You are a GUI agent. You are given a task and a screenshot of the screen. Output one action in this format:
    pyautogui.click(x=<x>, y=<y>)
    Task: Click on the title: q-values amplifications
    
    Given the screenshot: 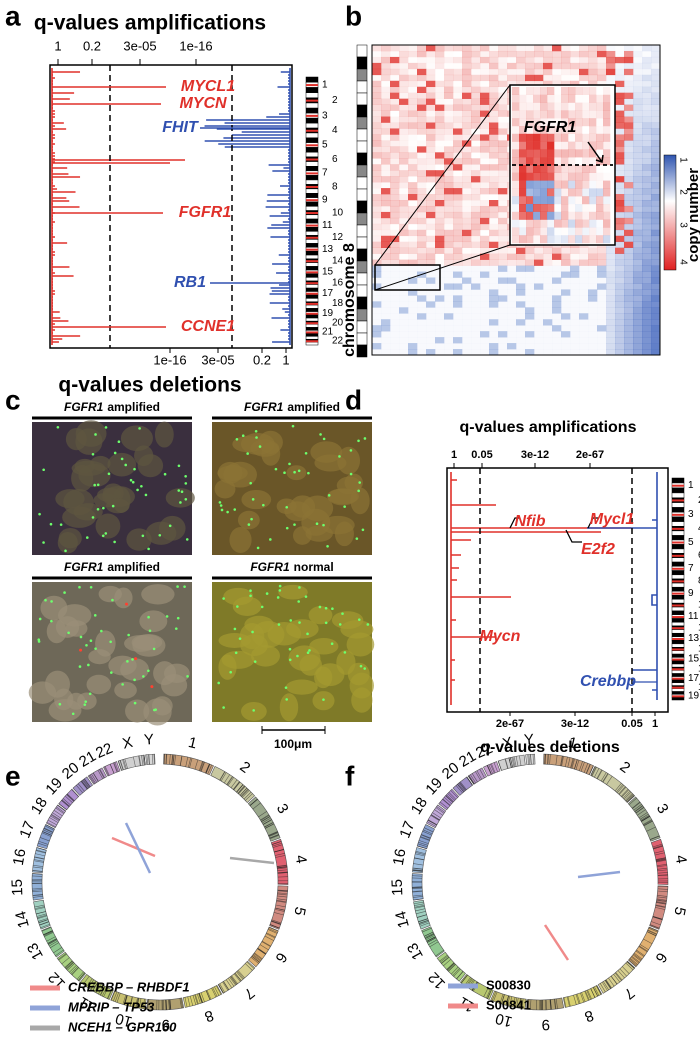 What is the action you would take?
    pyautogui.click(x=150, y=23)
    